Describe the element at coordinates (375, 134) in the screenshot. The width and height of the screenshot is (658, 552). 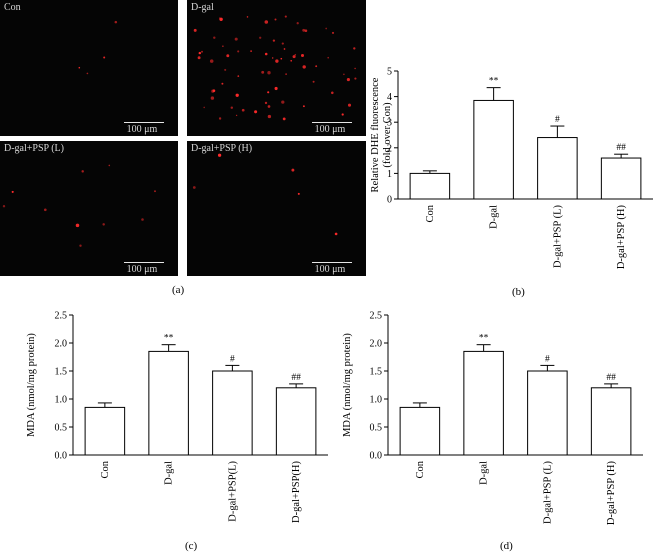
I see `y-axis-label: Relative DHE fluorescence` at that location.